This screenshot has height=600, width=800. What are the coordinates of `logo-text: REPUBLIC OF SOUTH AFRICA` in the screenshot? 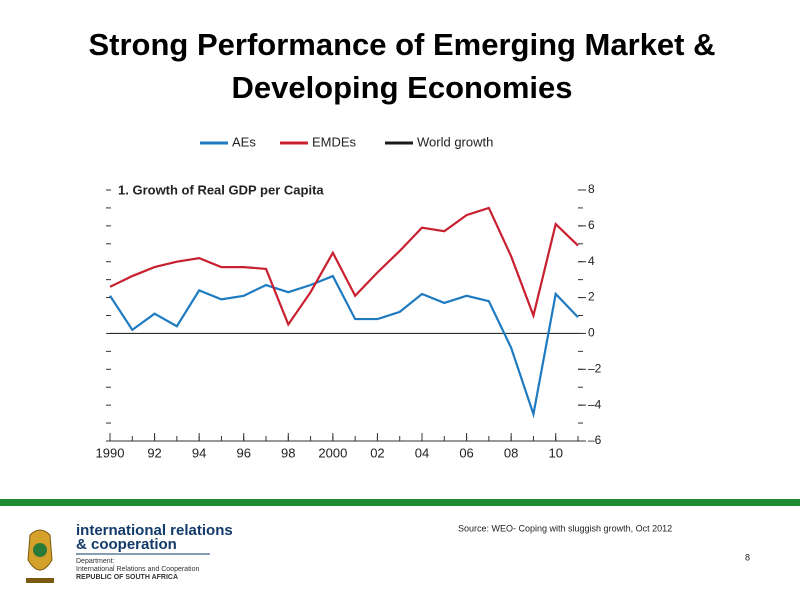 It's located at (127, 577).